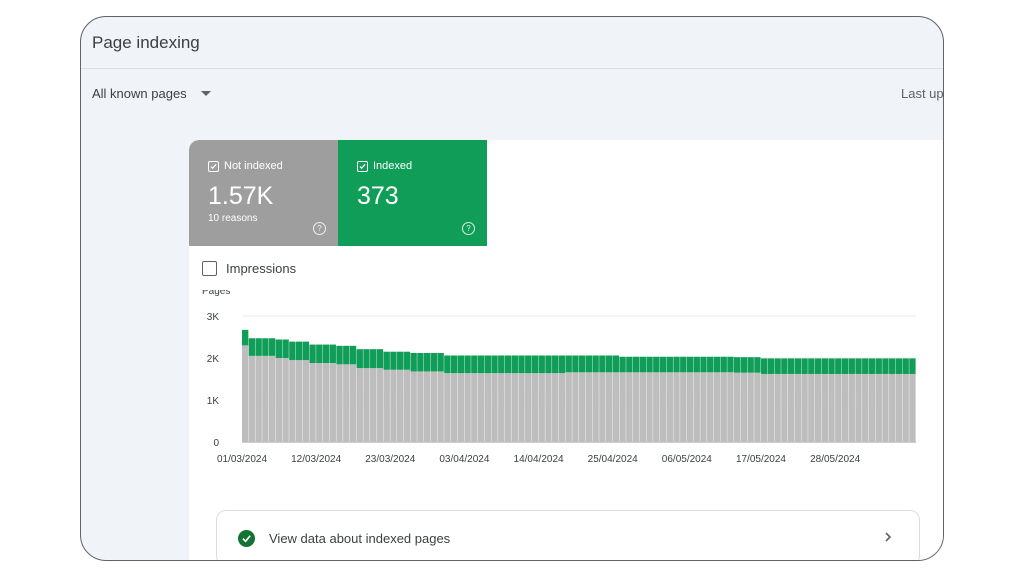 The image size is (1024, 576). I want to click on y-tick-label: 1K, so click(213, 401).